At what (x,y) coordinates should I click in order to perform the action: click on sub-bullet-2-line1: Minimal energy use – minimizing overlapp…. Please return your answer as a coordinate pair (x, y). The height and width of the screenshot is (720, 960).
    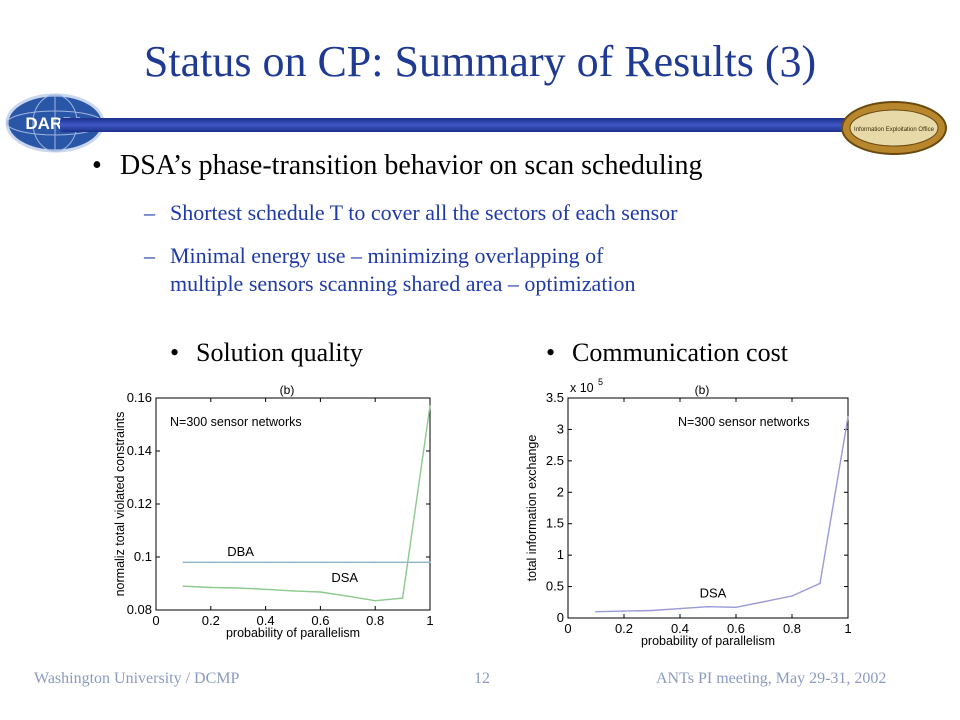
    Looking at the image, I should click on (387, 255).